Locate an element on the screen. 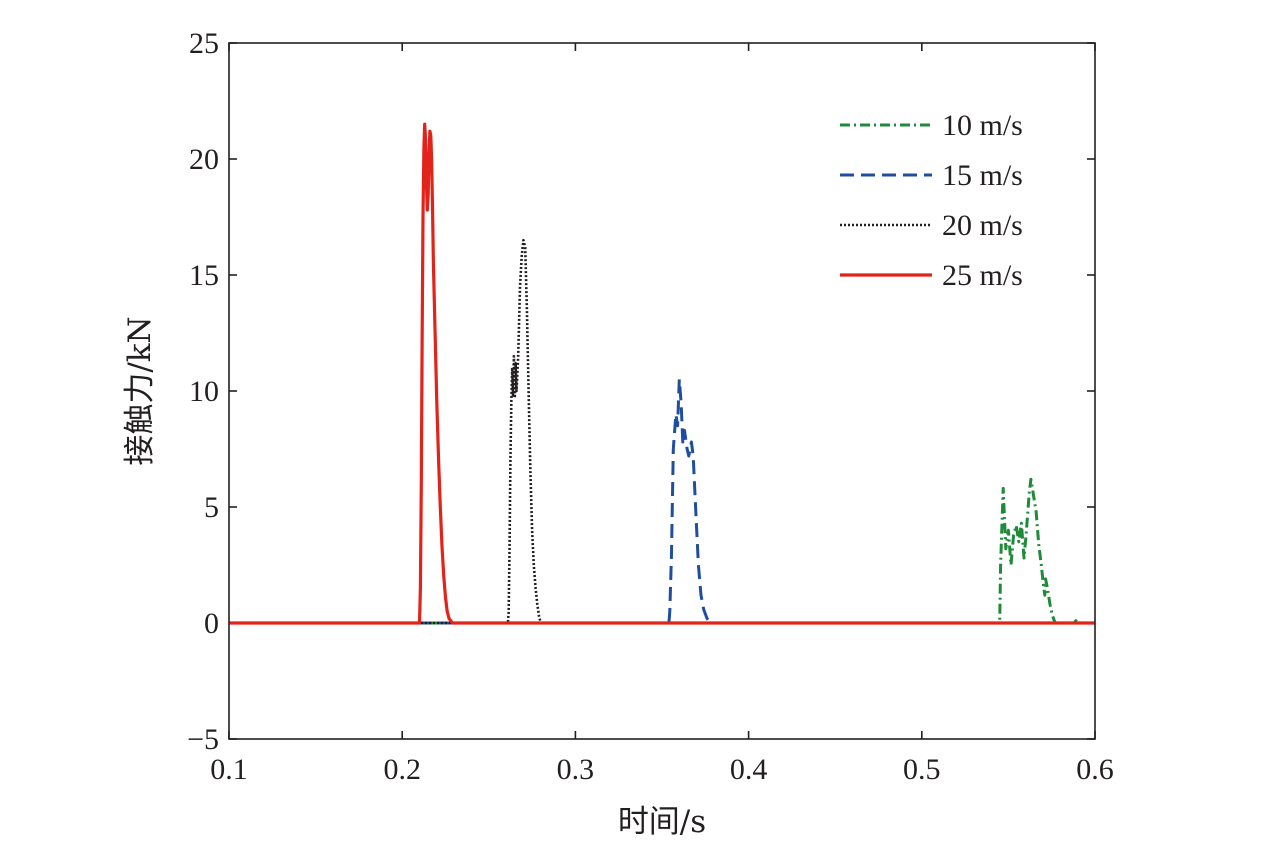 The width and height of the screenshot is (1276, 843). x-tick-label: 0.3 is located at coordinates (576, 769).